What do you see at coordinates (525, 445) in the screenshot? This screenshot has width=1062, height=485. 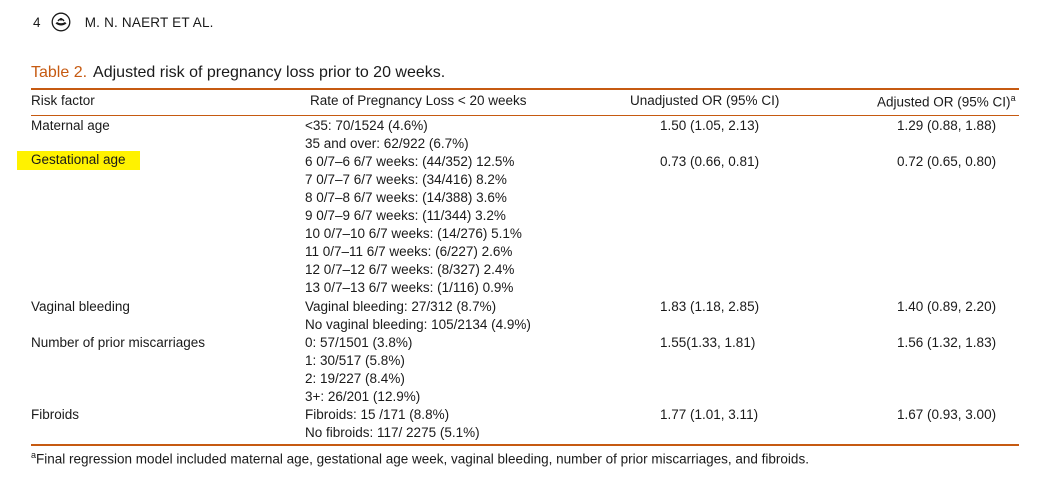 I see `table-bottom-rule` at bounding box center [525, 445].